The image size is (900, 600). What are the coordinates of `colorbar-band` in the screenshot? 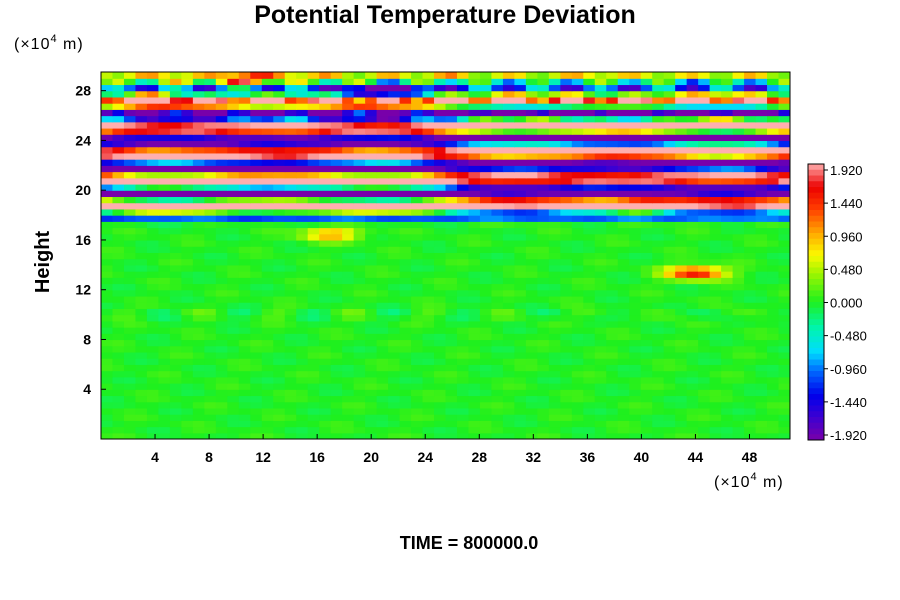 It's located at (816, 333).